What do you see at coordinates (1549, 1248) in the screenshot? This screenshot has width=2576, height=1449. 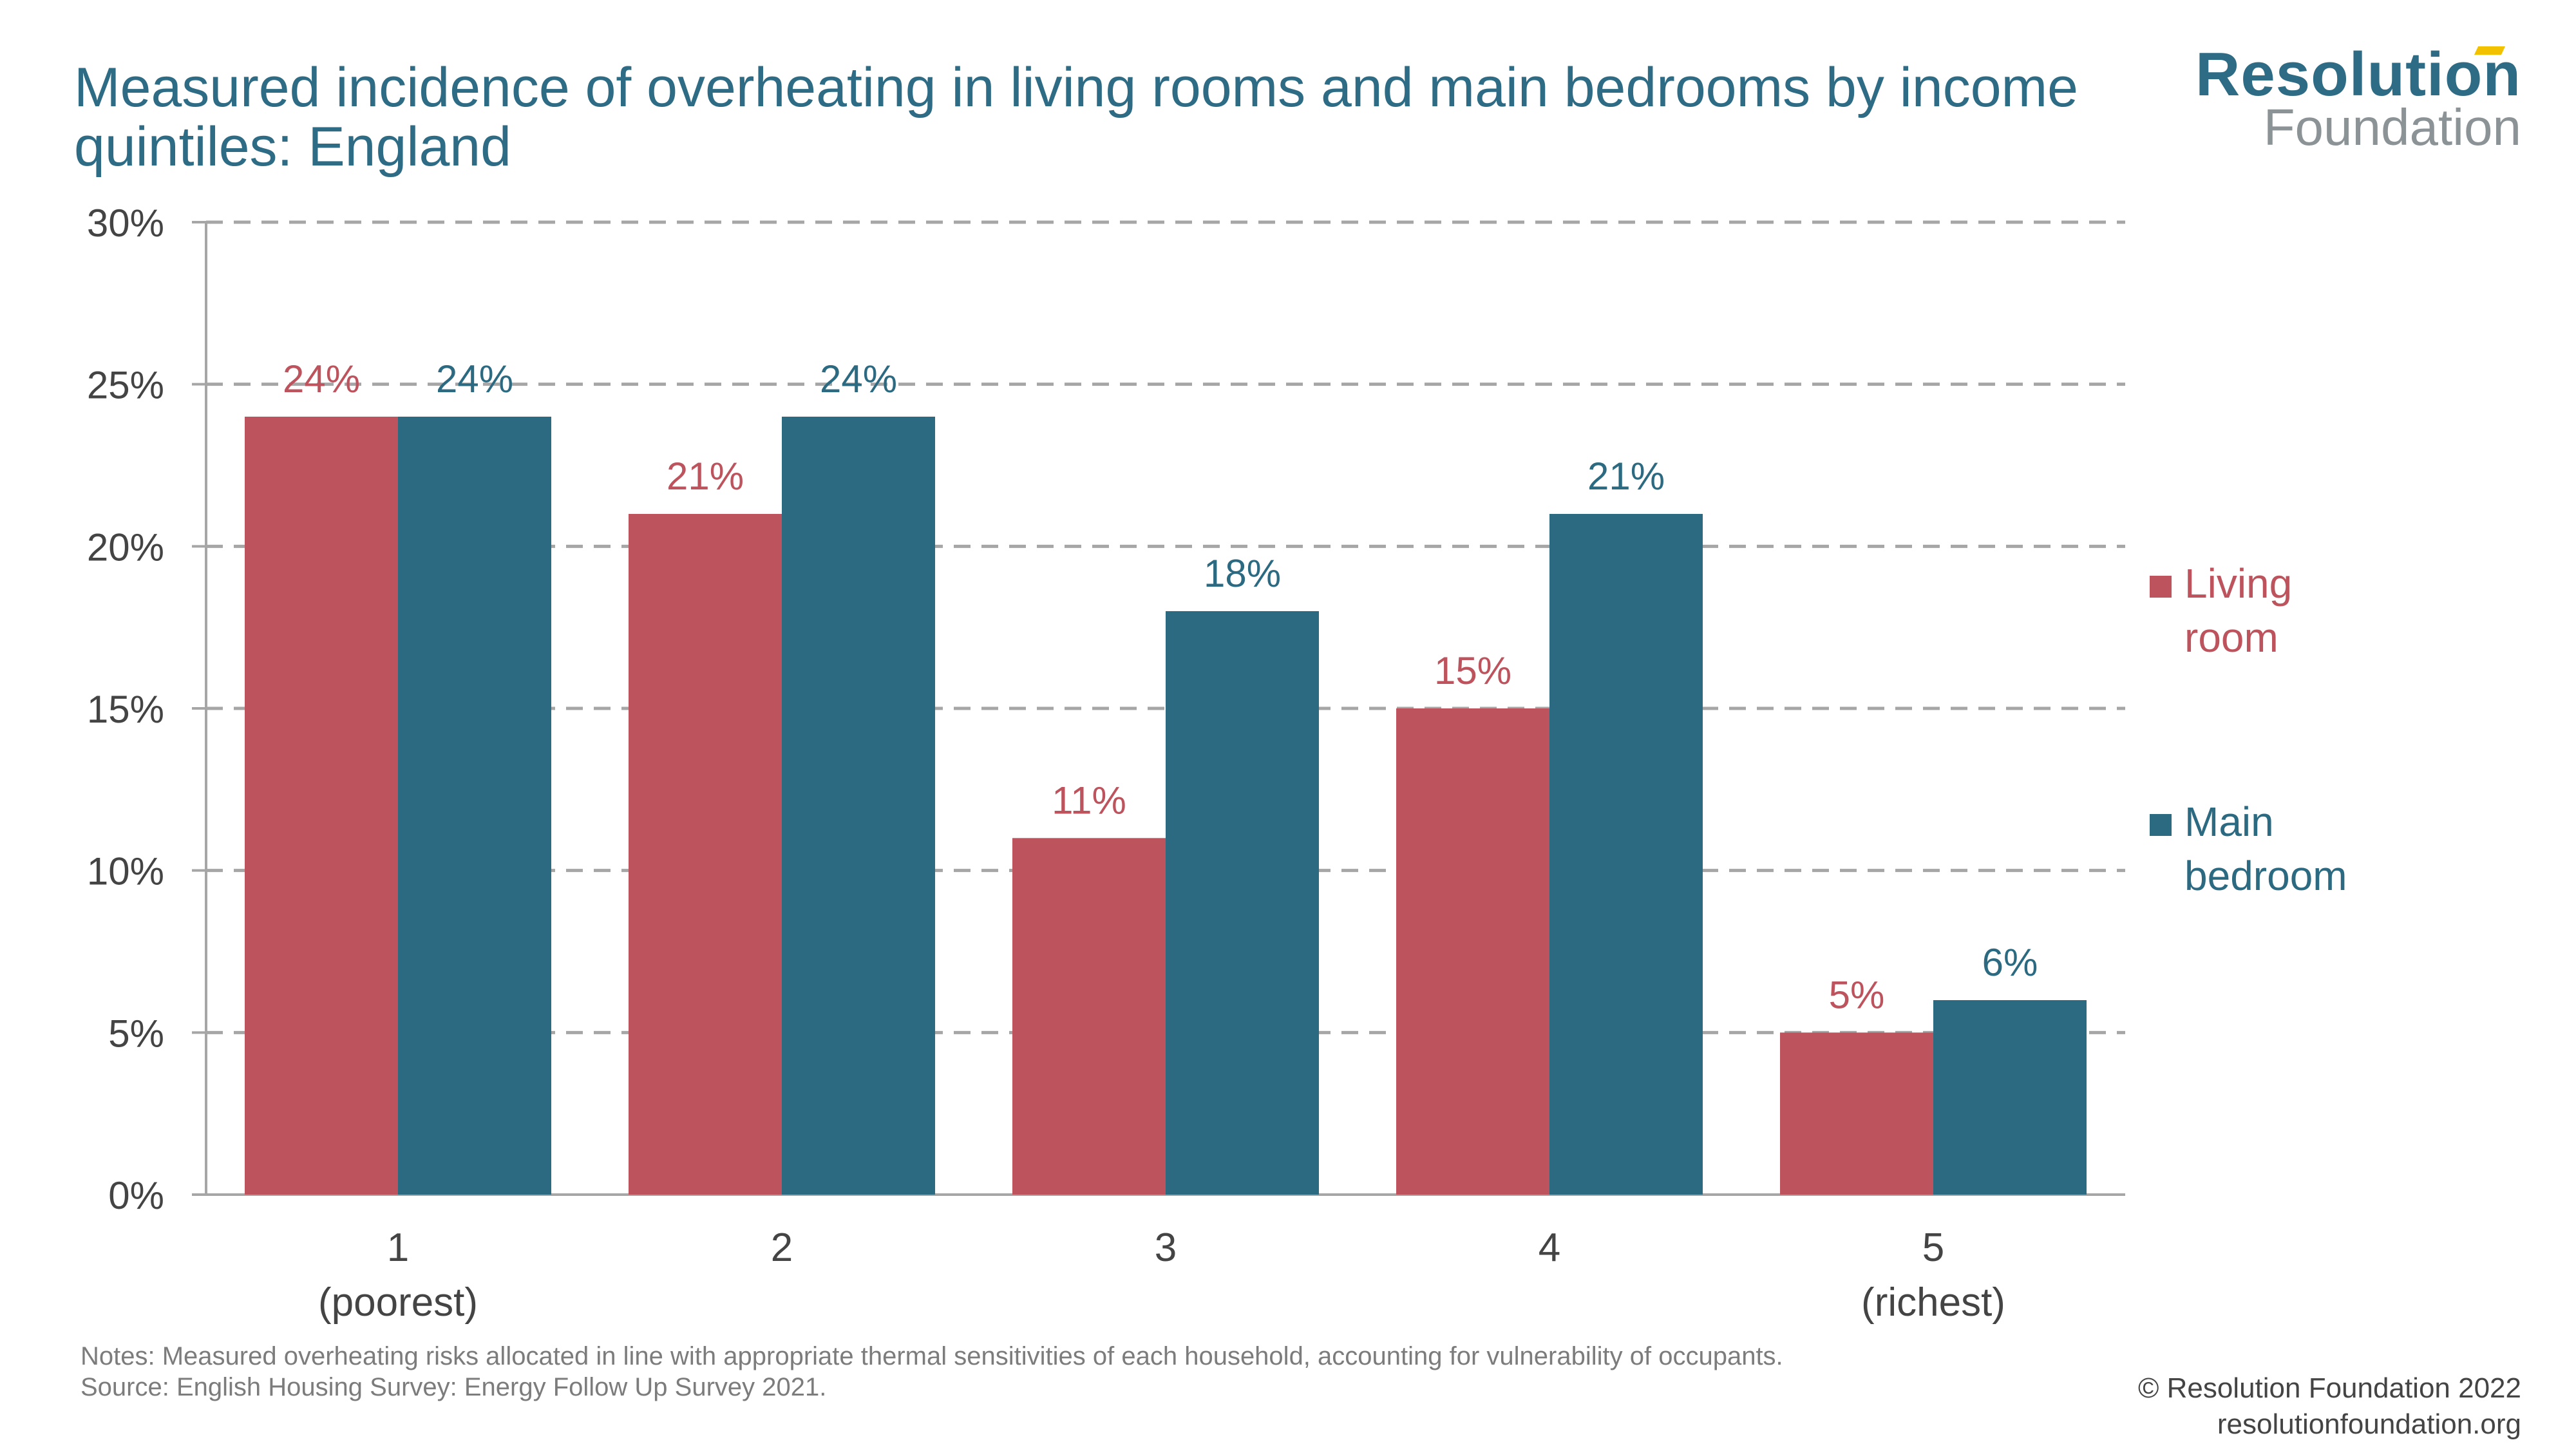 I see `x-tick-label: 4` at bounding box center [1549, 1248].